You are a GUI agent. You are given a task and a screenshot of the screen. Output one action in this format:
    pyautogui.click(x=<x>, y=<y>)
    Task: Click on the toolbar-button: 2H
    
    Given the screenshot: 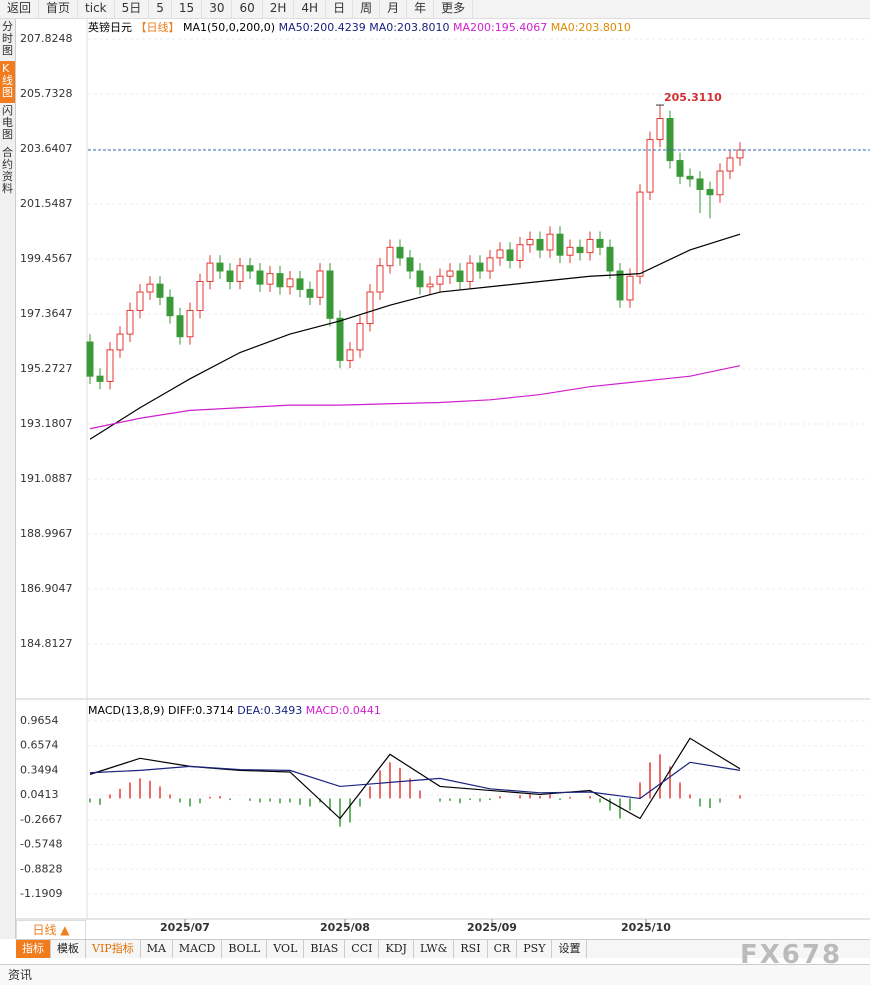 What is the action you would take?
    pyautogui.click(x=279, y=9)
    